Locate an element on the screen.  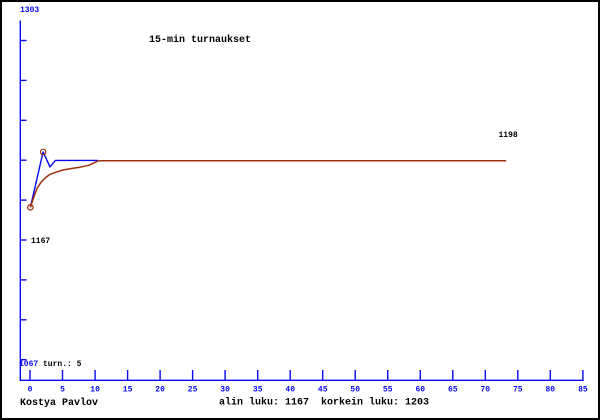
svg-text: 15 is located at coordinates (128, 390).